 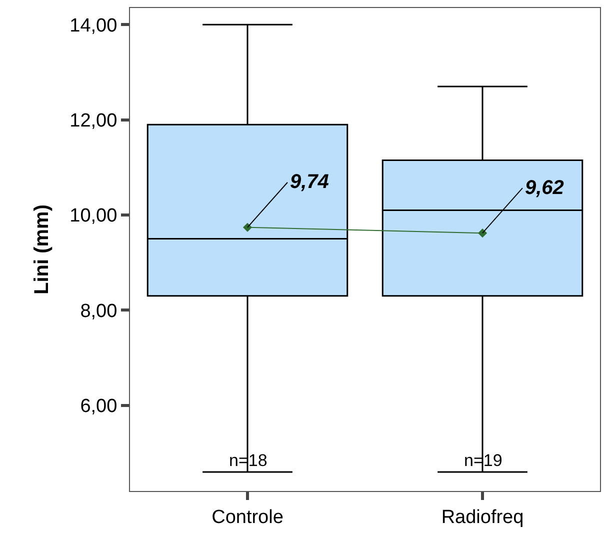 I want to click on y-tick-label: 6,00, so click(x=99, y=406).